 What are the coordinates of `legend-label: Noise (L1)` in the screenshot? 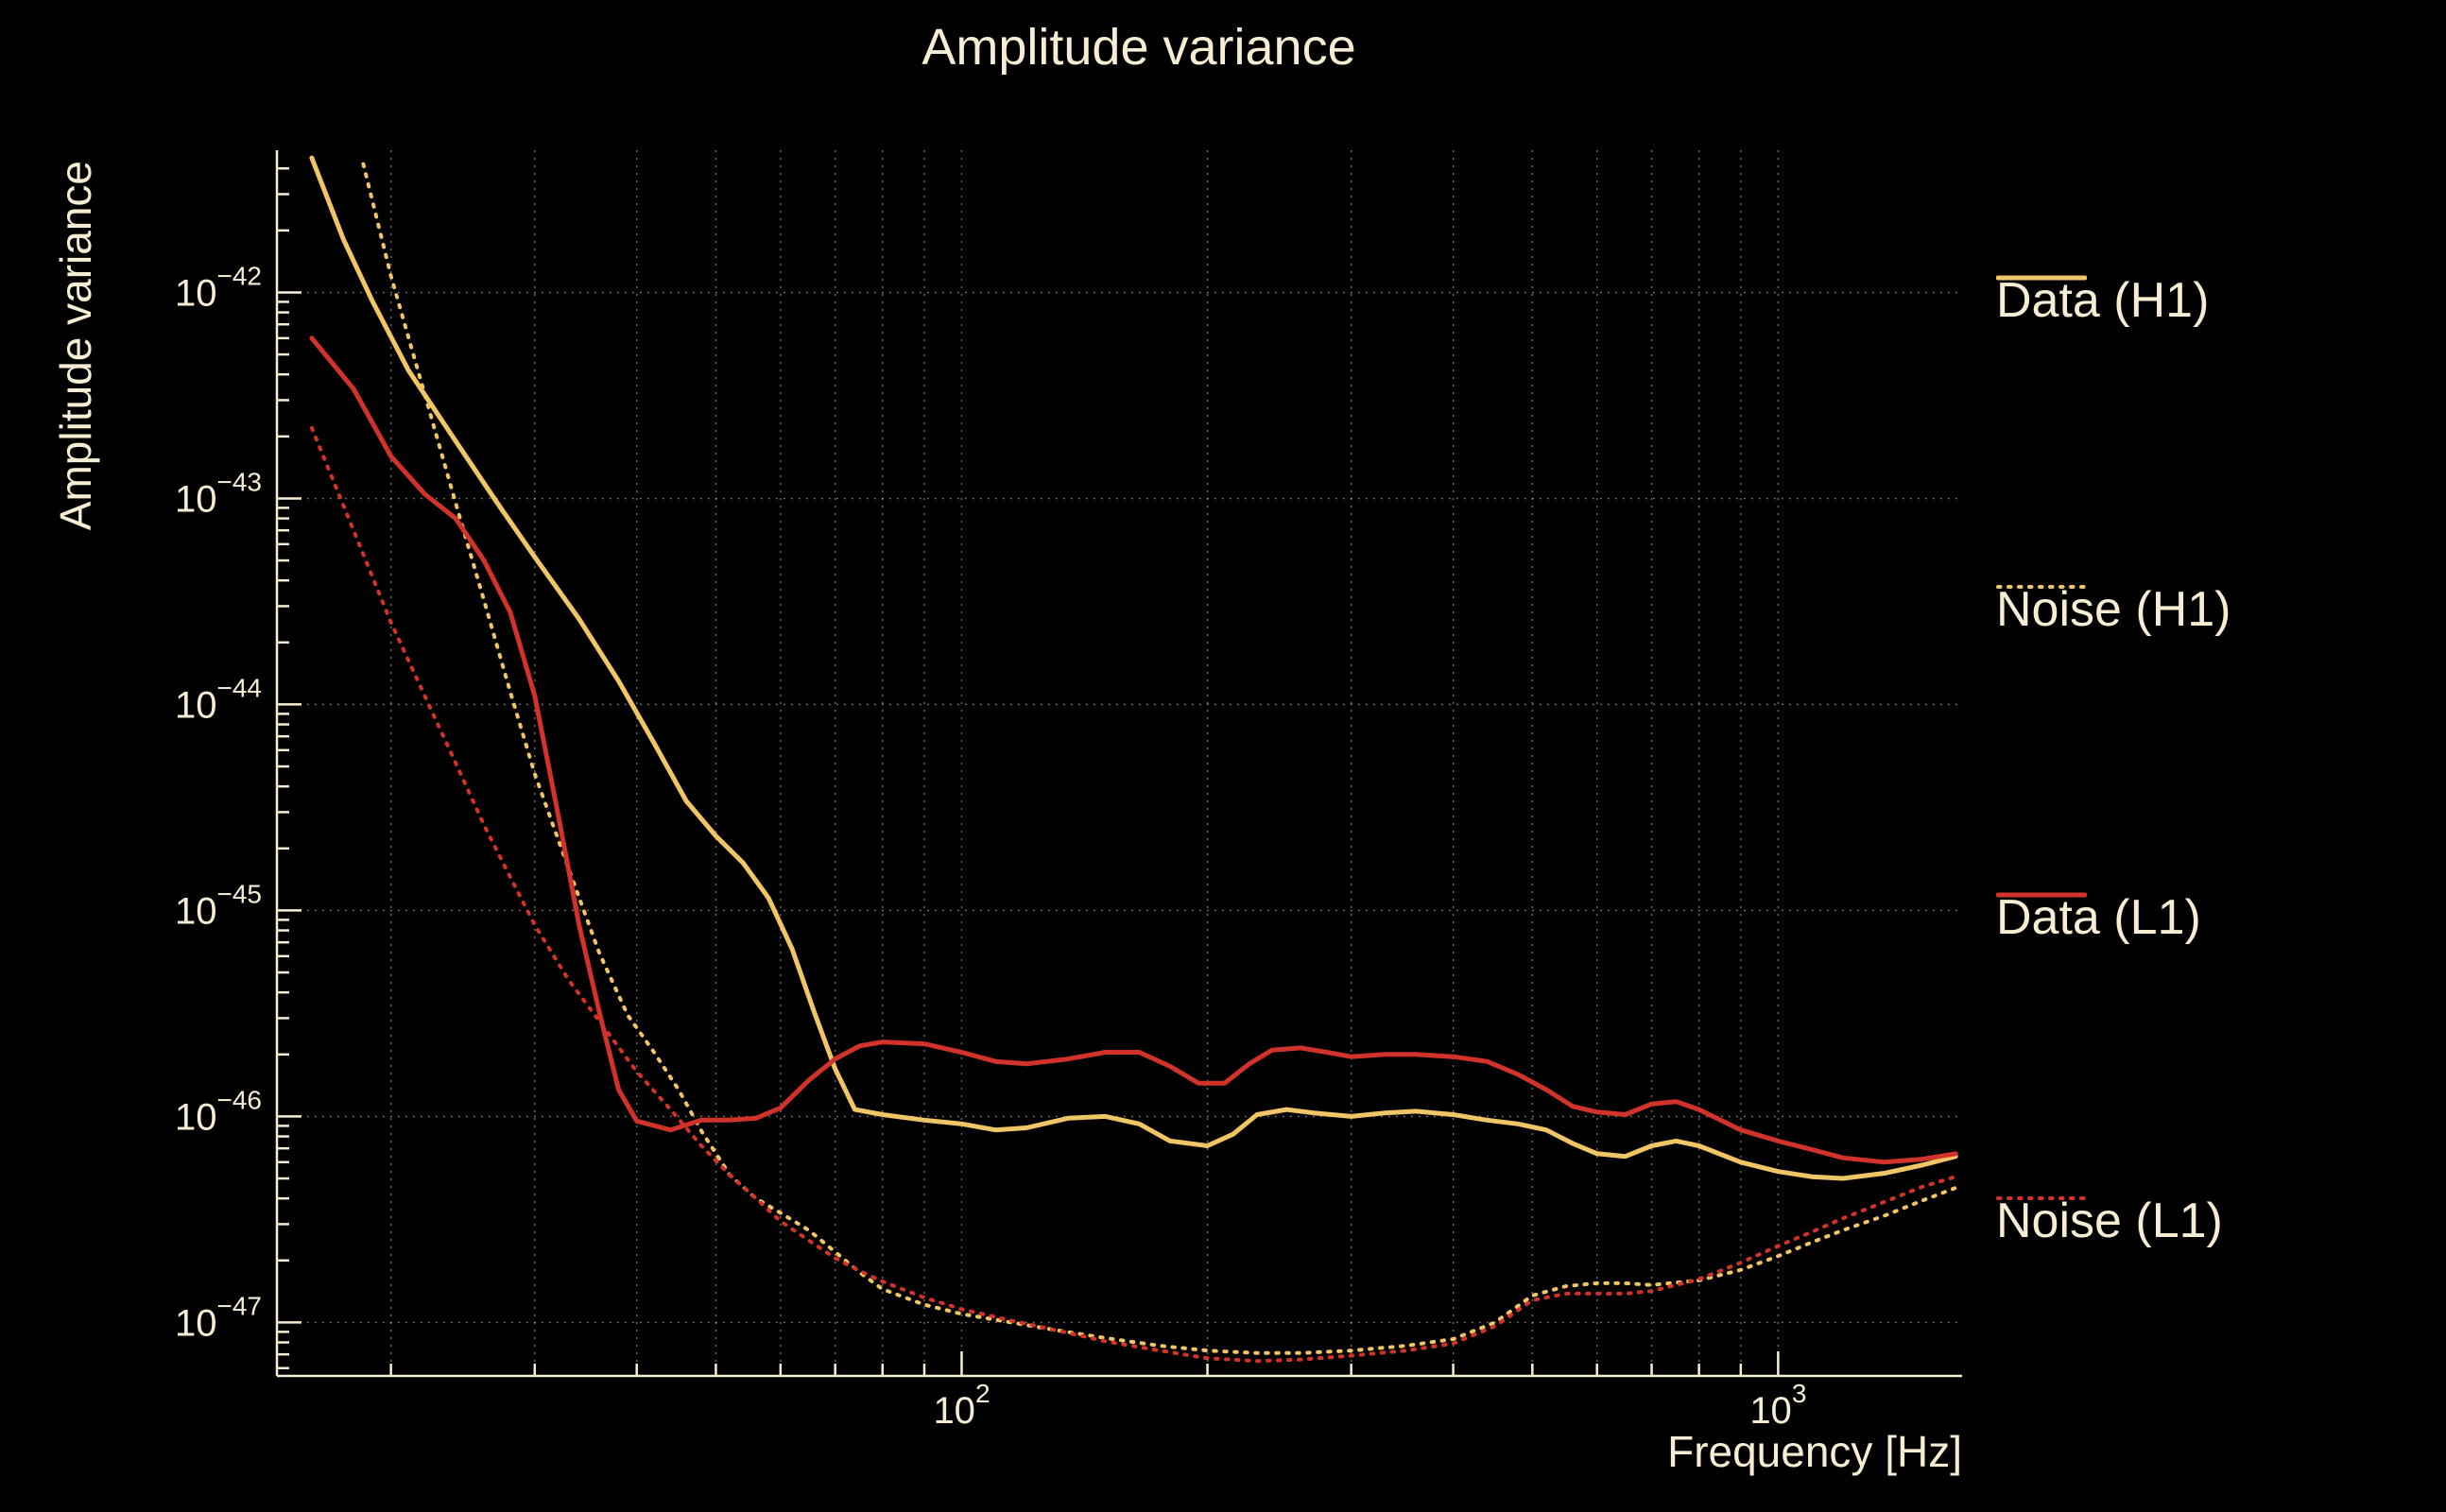 It's located at (2109, 1221).